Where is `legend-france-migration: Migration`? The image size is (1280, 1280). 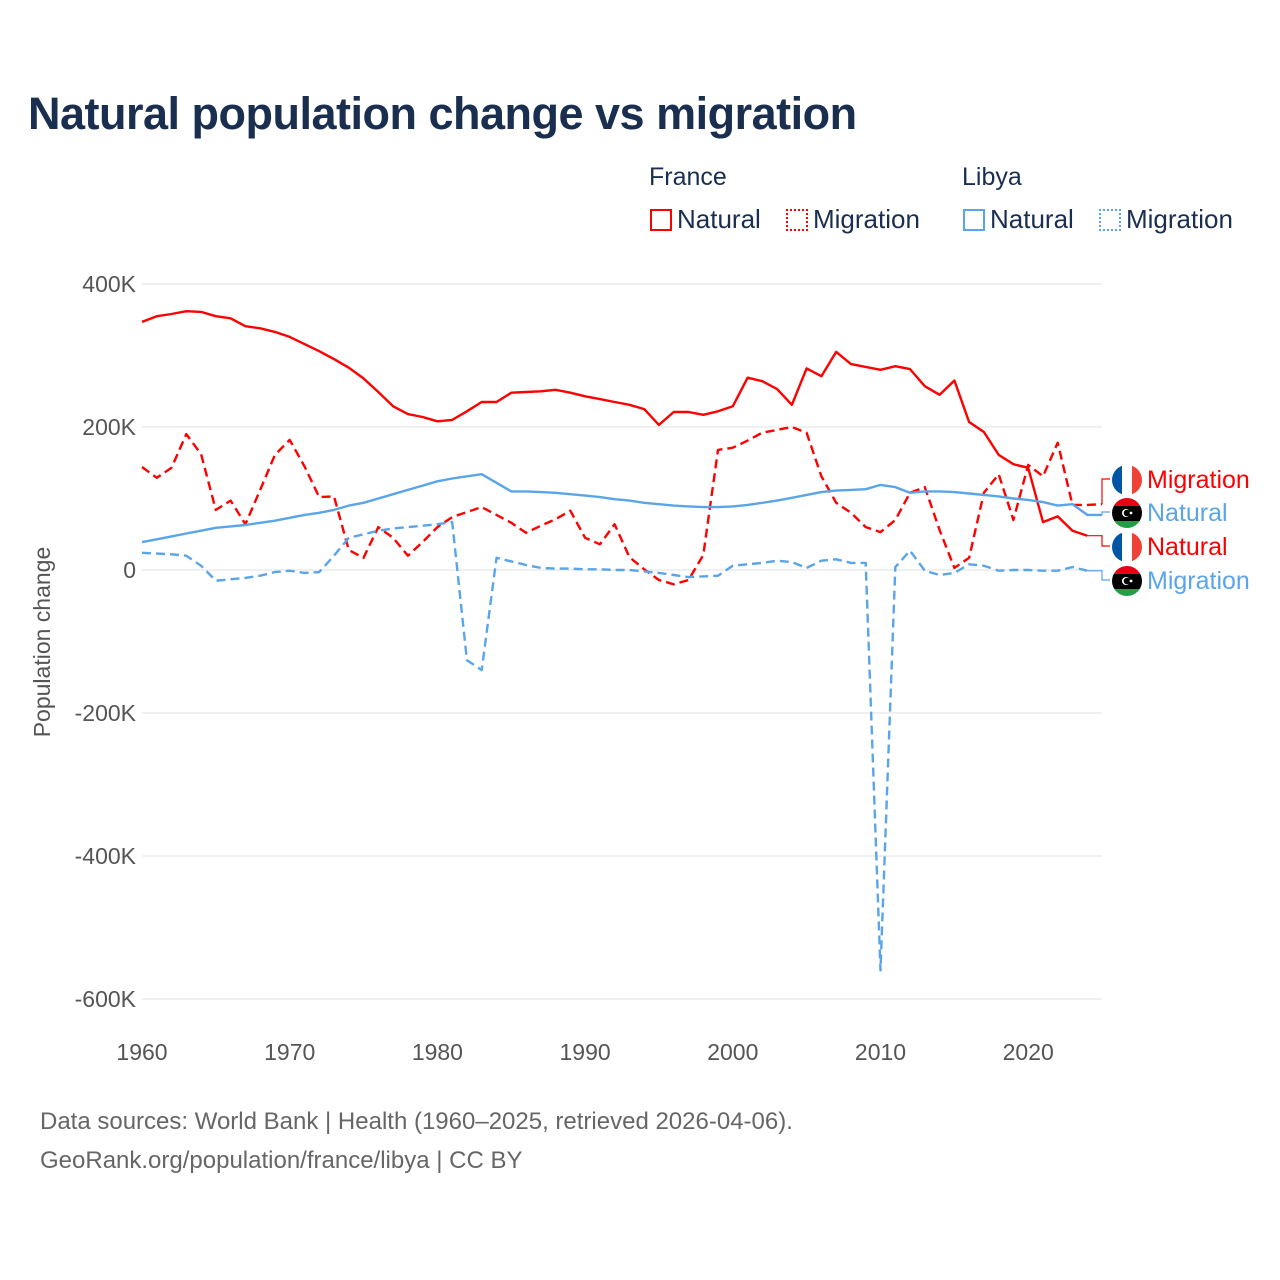 legend-france-migration: Migration is located at coordinates (853, 219).